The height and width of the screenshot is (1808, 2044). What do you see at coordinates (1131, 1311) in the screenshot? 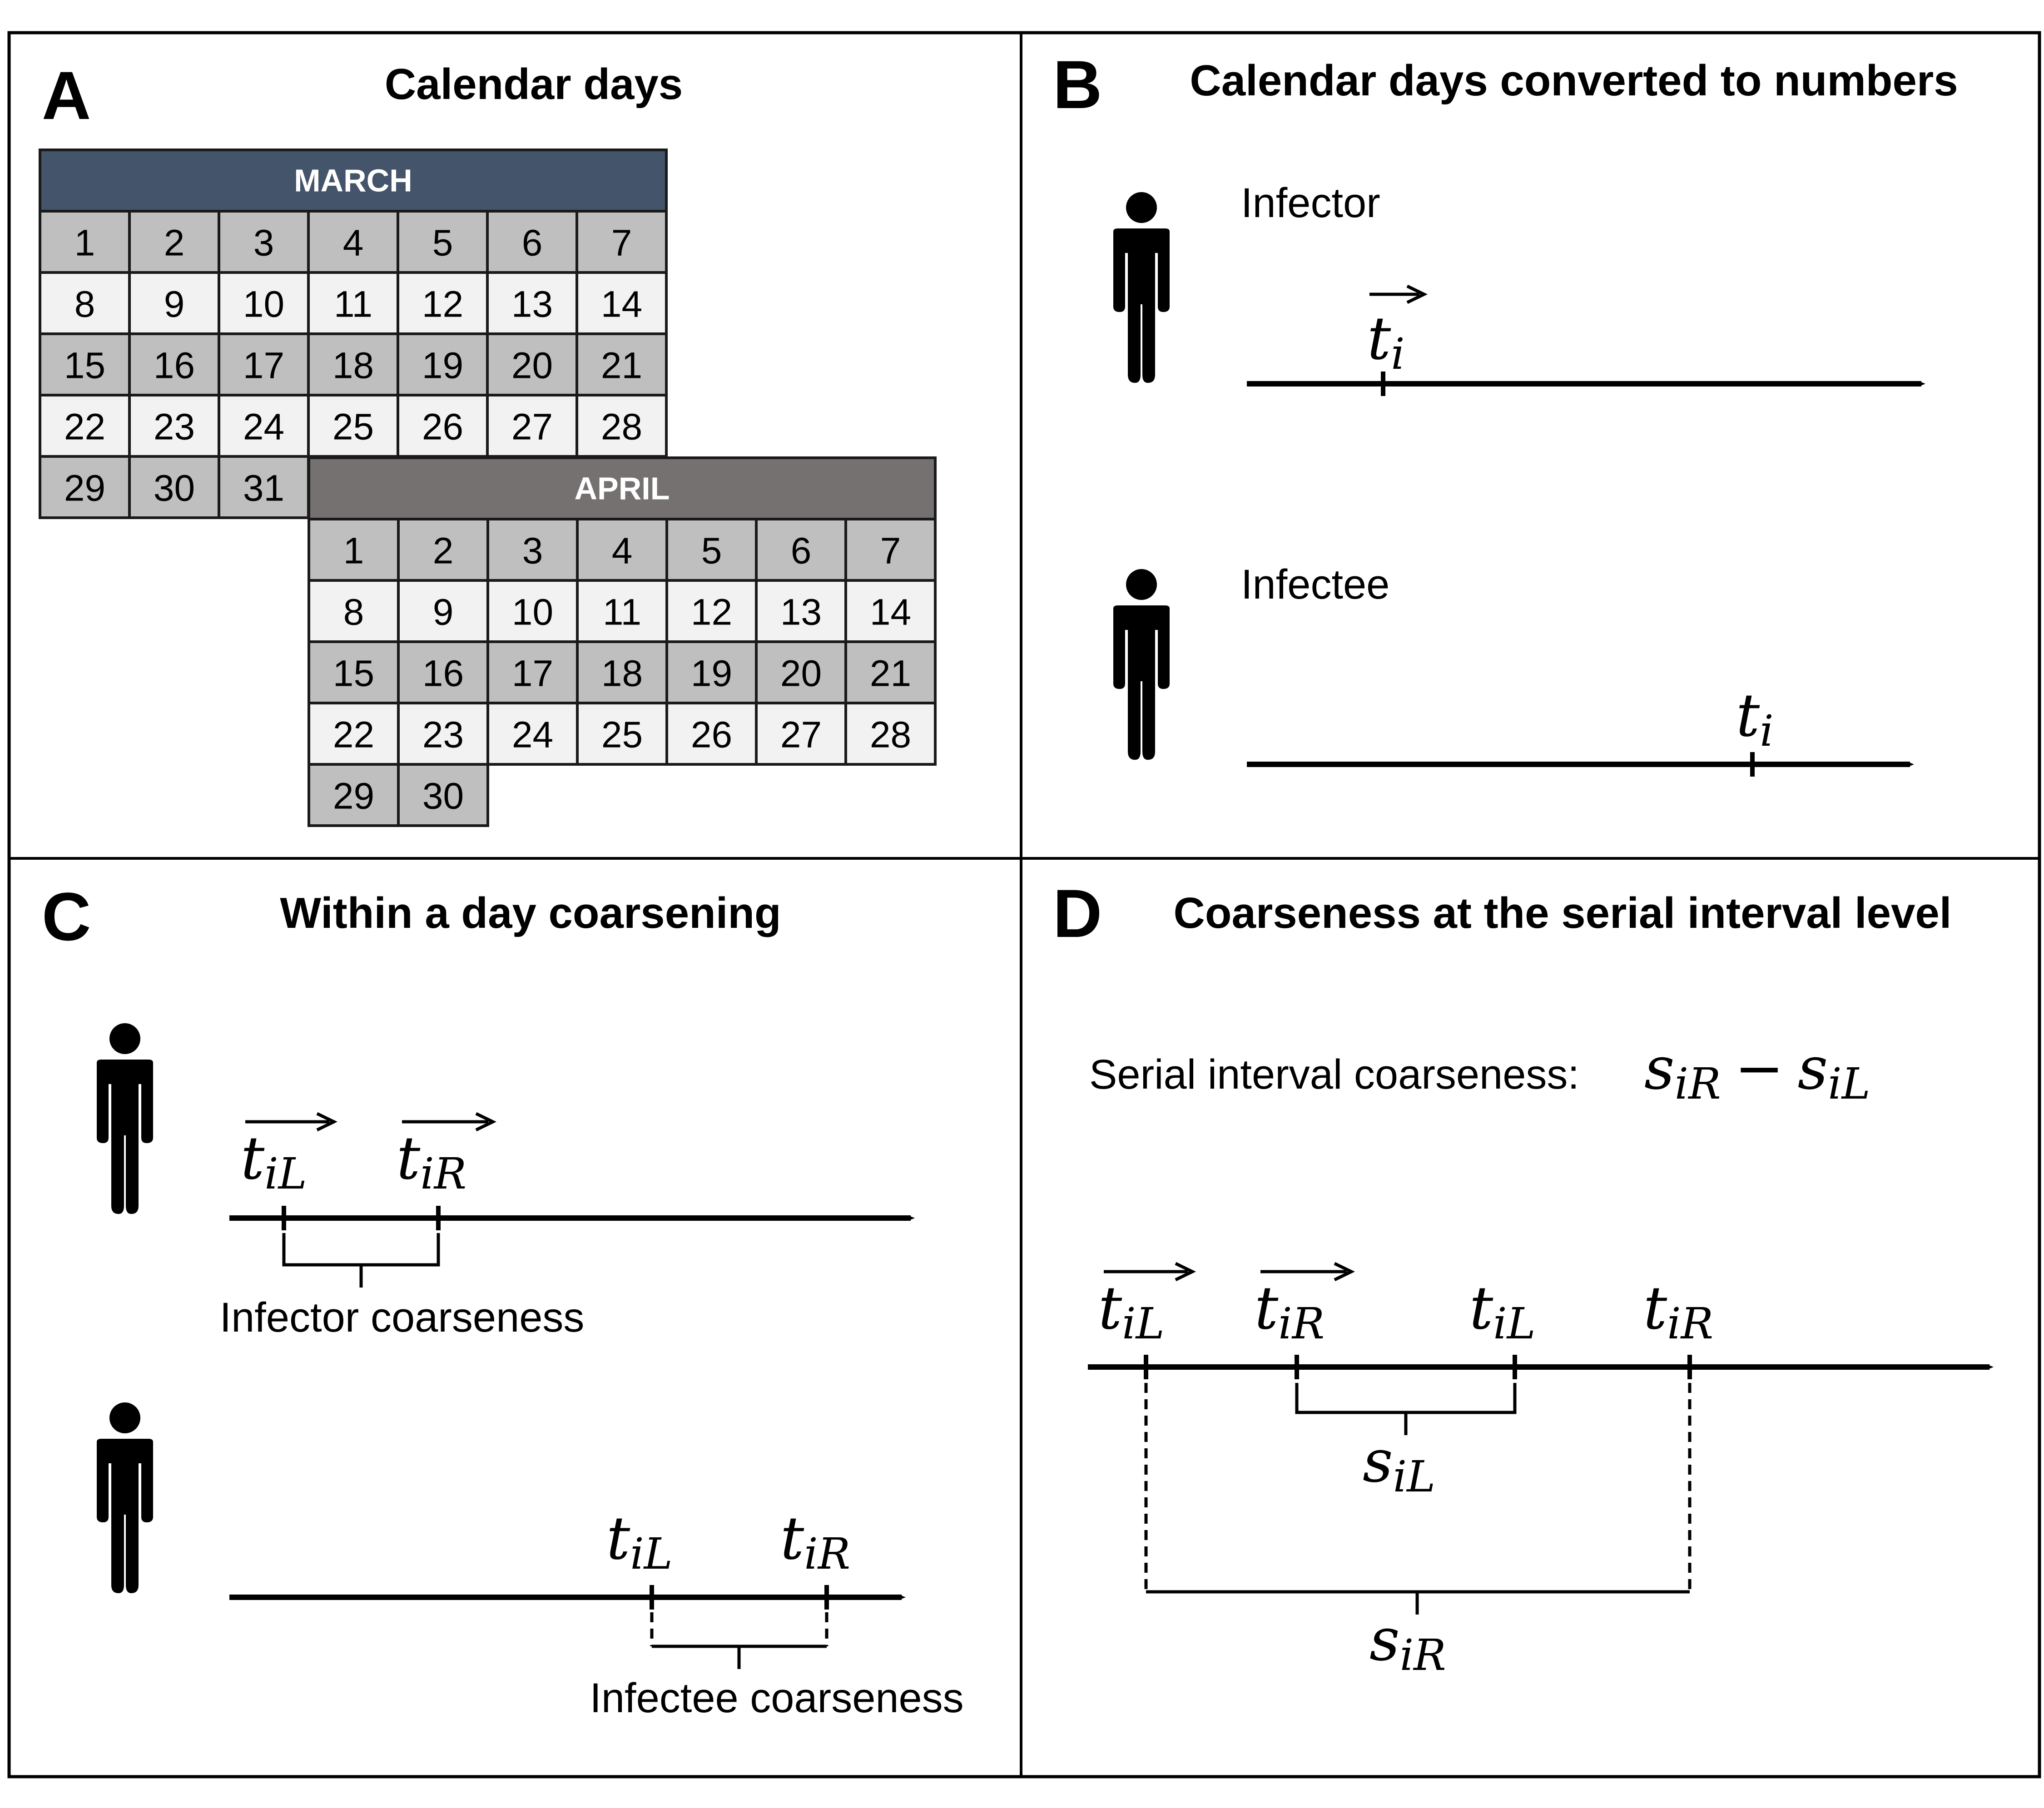
I see `tick-1-label: tiL` at bounding box center [1131, 1311].